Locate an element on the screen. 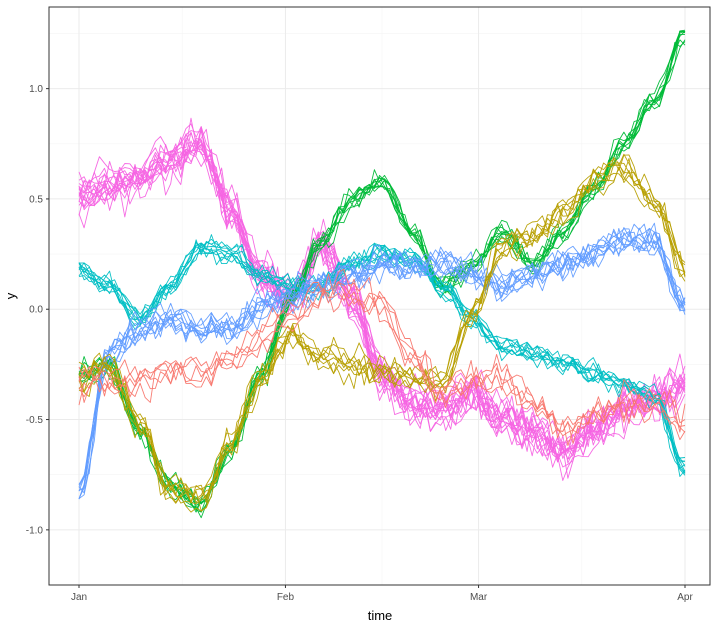  x-tick-label: Feb is located at coordinates (286, 597).